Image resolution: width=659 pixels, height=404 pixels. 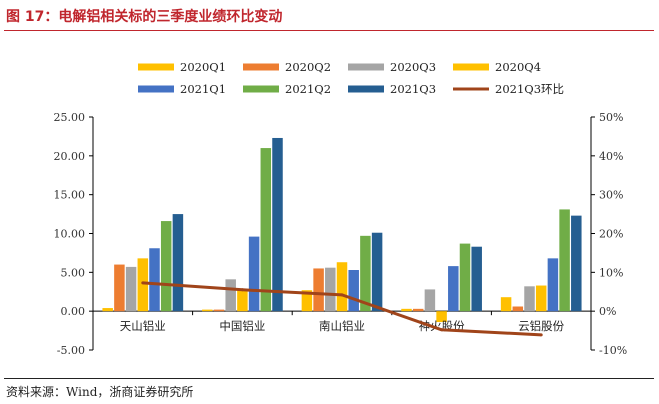 What do you see at coordinates (144, 17) in the screenshot?
I see `figure-title: 图 17：电解铝相关标的三季度业绩环比变动` at bounding box center [144, 17].